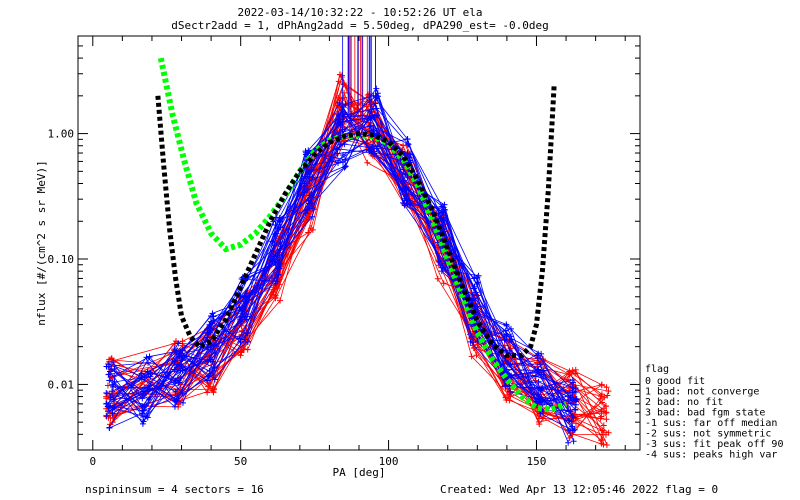 This screenshot has width=800, height=500. Describe the element at coordinates (61, 134) in the screenshot. I see `y-tick-label: 1.00` at that location.